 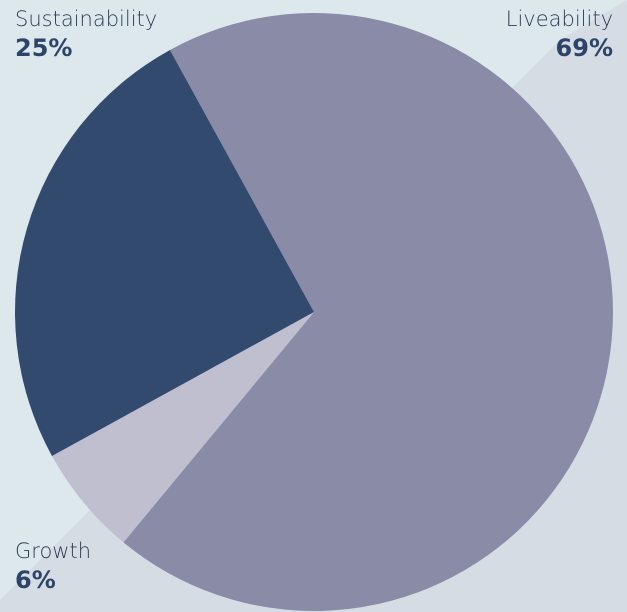 What do you see at coordinates (559, 19) in the screenshot?
I see `slice-name-liveability: Liveability` at bounding box center [559, 19].